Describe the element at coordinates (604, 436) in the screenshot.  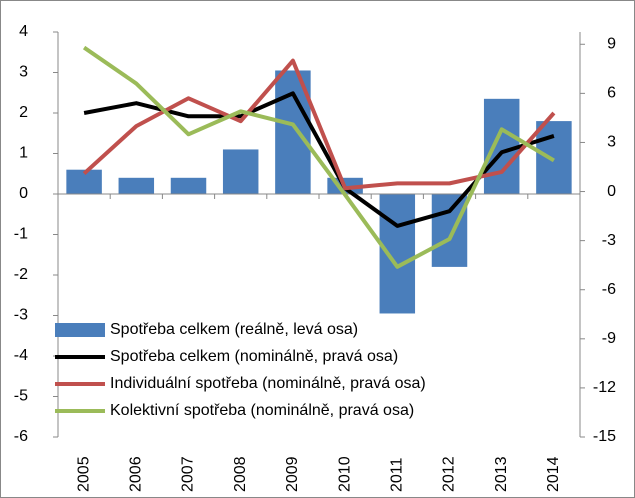
I see `y2-tick-label: -15` at that location.